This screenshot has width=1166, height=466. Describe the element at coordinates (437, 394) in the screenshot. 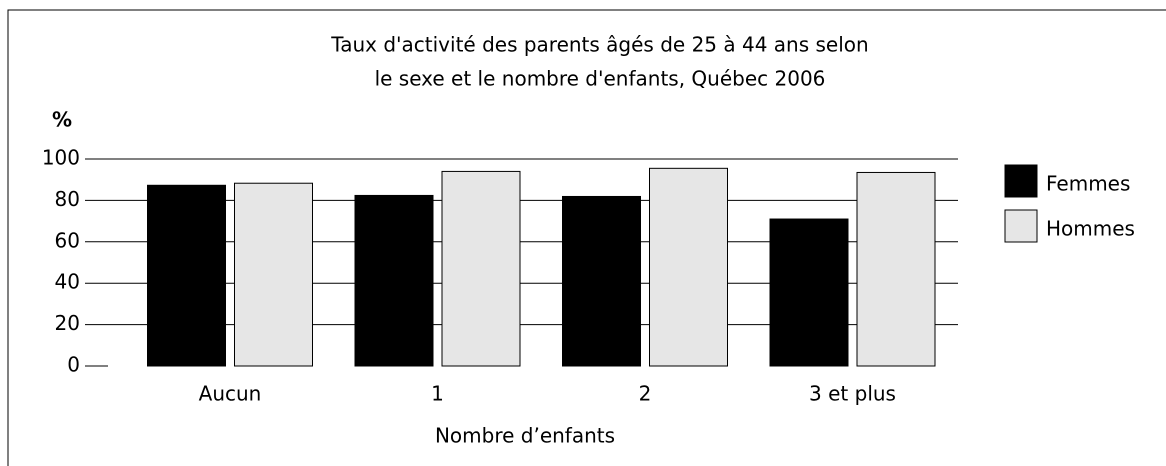

I see `x-tick-label: 1` at that location.